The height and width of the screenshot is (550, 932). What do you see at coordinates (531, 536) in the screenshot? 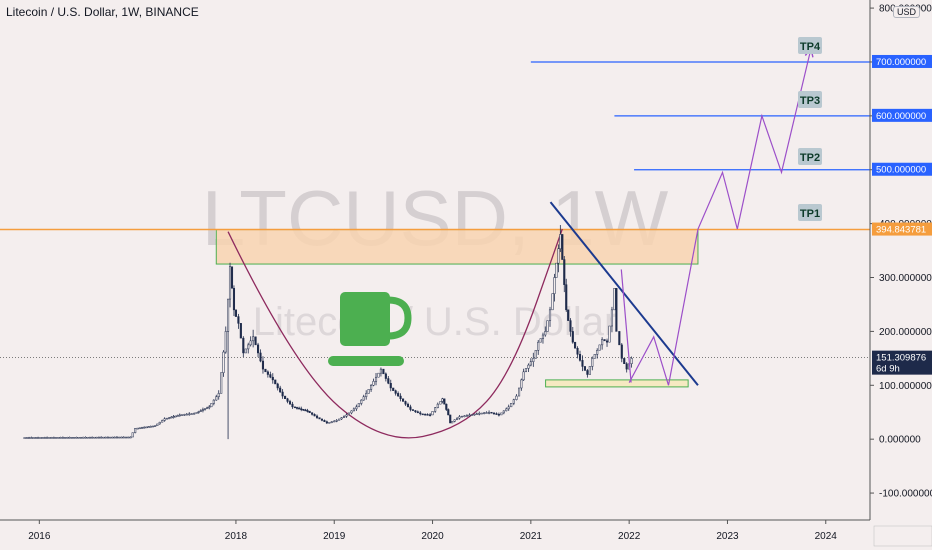
I see `time-tick-label: 2021` at bounding box center [531, 536].